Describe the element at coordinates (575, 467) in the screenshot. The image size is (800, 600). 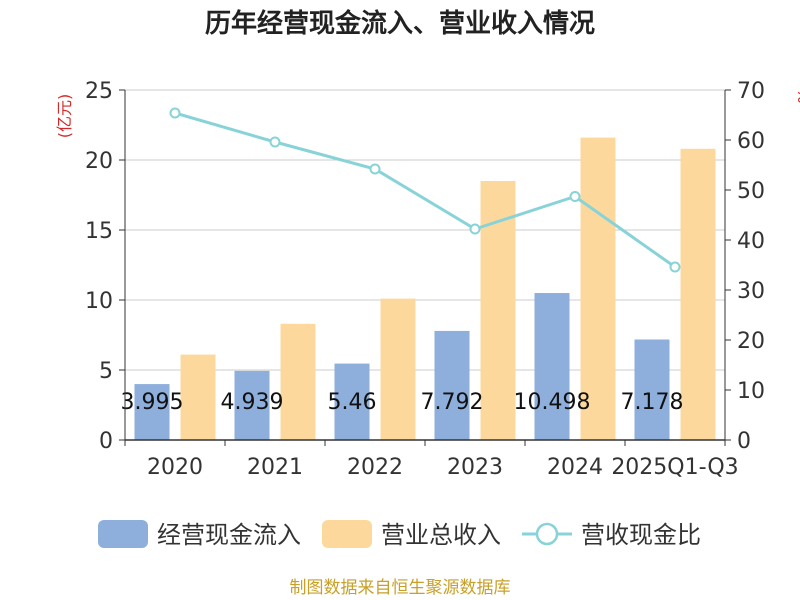
I see `x-tick-label: 2024` at that location.